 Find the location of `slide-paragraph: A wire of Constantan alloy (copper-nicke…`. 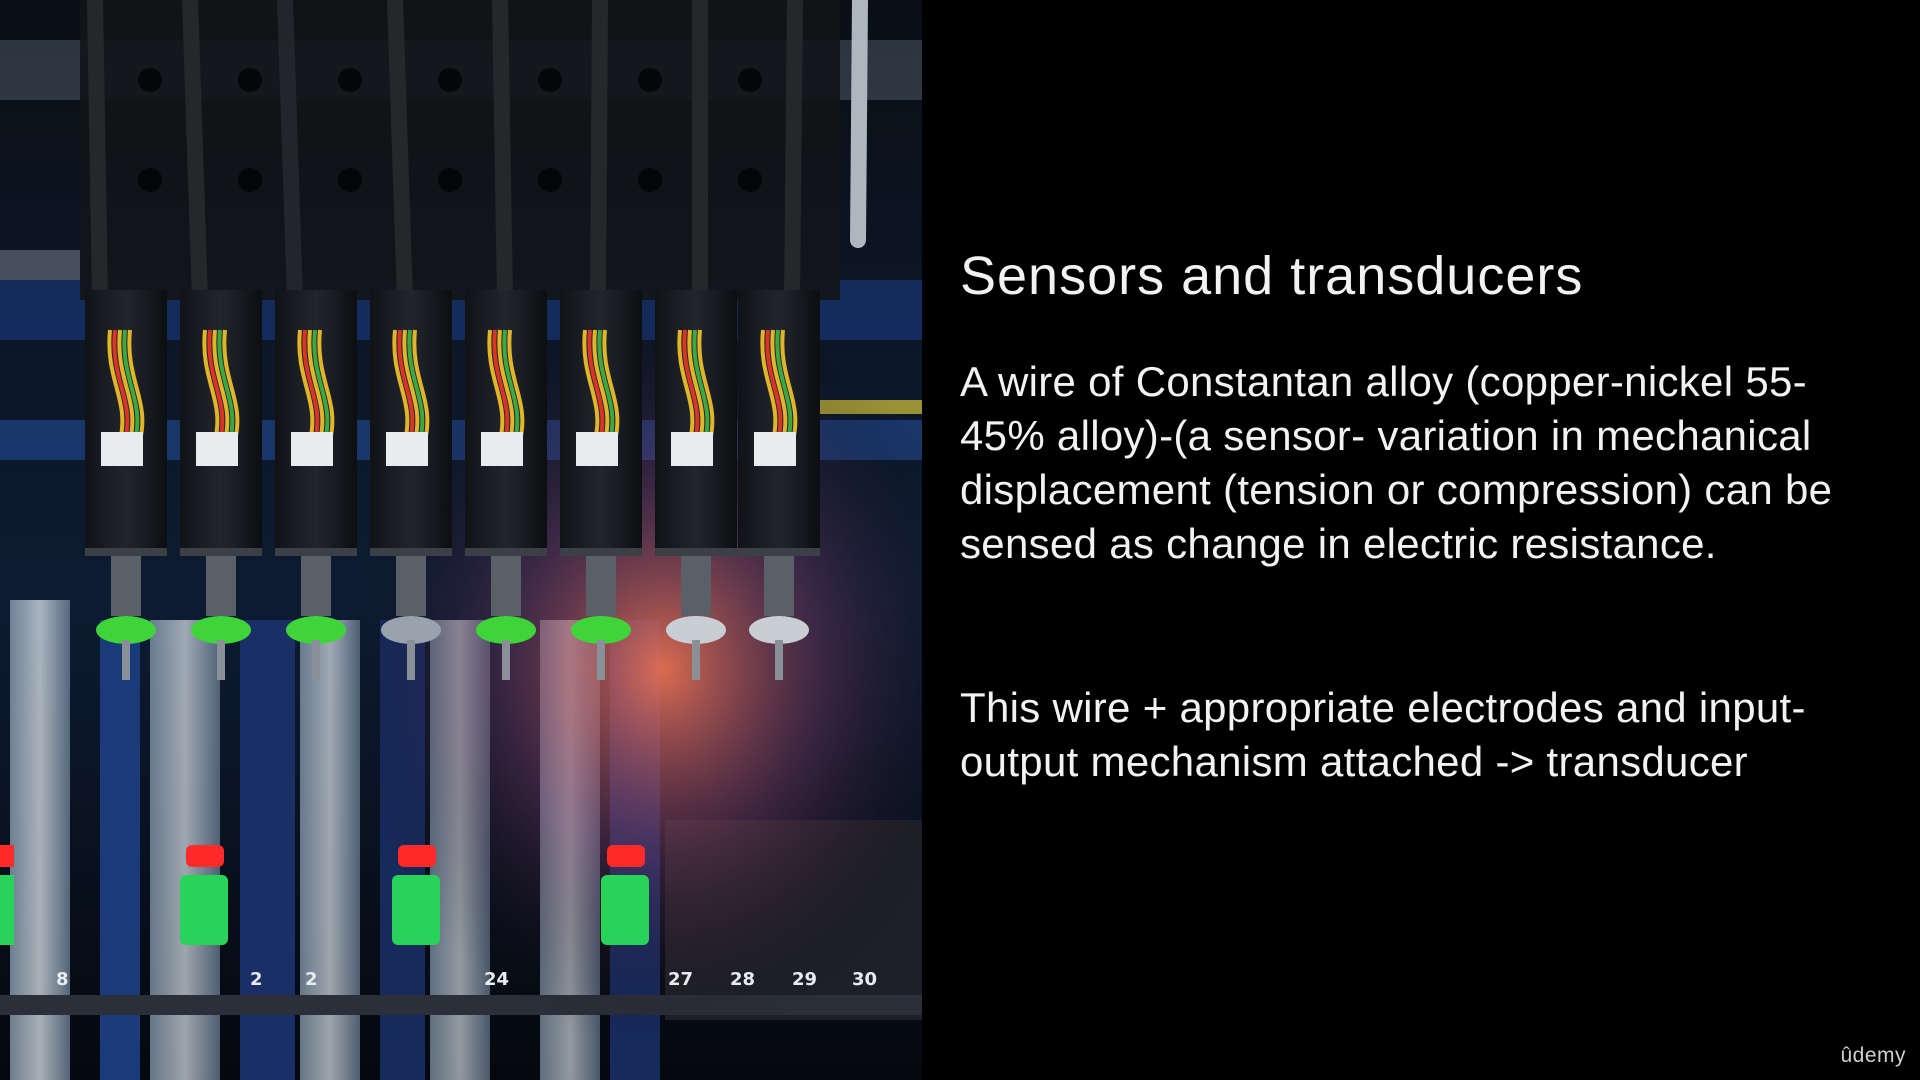

slide-paragraph: A wire of Constantan alloy (copper-nicke… is located at coordinates (1396, 462).